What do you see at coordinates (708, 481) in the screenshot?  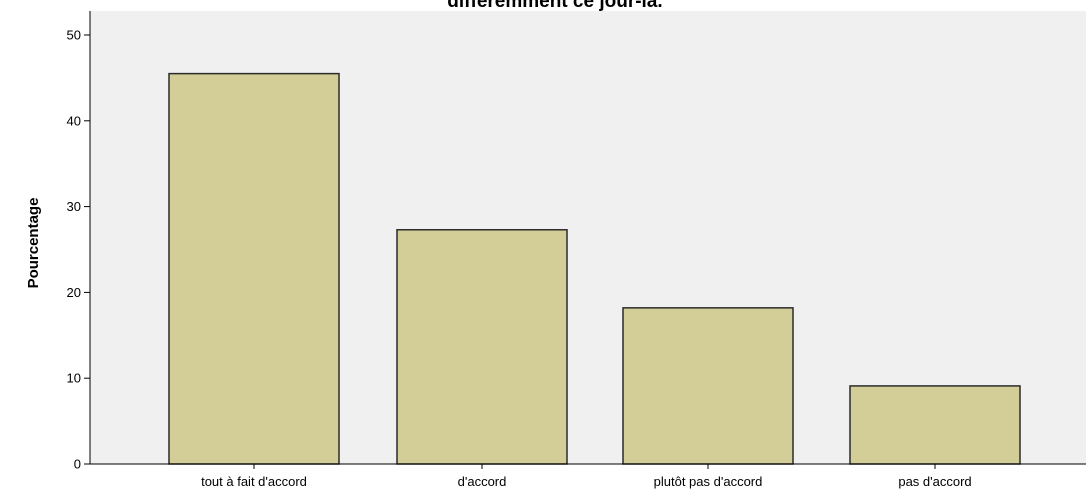 I see `x-tick-label: plutôt pas d'accord` at bounding box center [708, 481].